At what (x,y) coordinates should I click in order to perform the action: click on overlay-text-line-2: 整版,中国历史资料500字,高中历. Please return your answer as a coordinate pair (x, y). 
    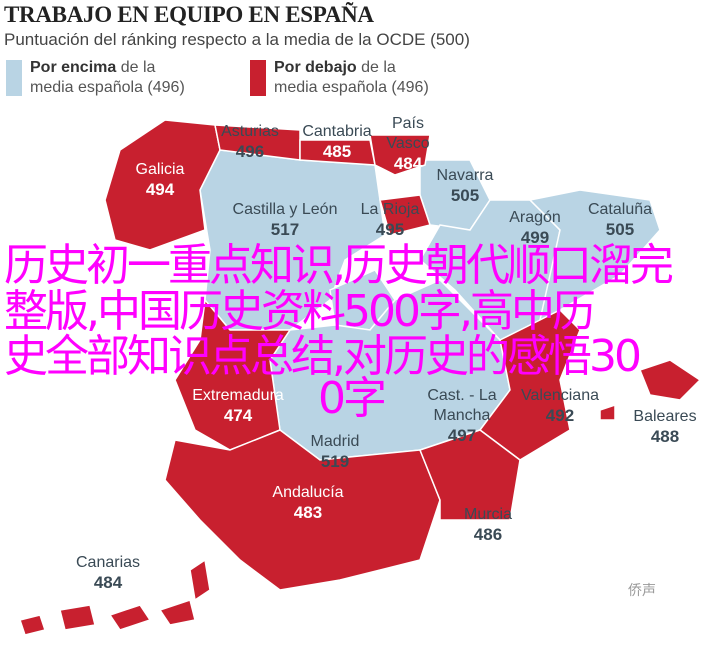
    Looking at the image, I should click on (300, 311).